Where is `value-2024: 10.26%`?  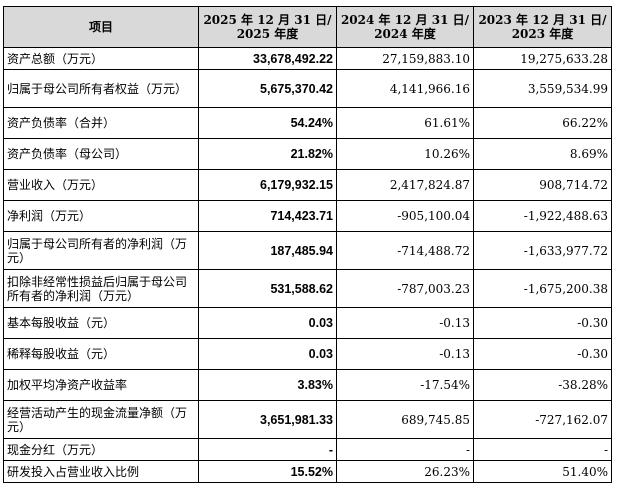
value-2024: 10.26% is located at coordinates (405, 154).